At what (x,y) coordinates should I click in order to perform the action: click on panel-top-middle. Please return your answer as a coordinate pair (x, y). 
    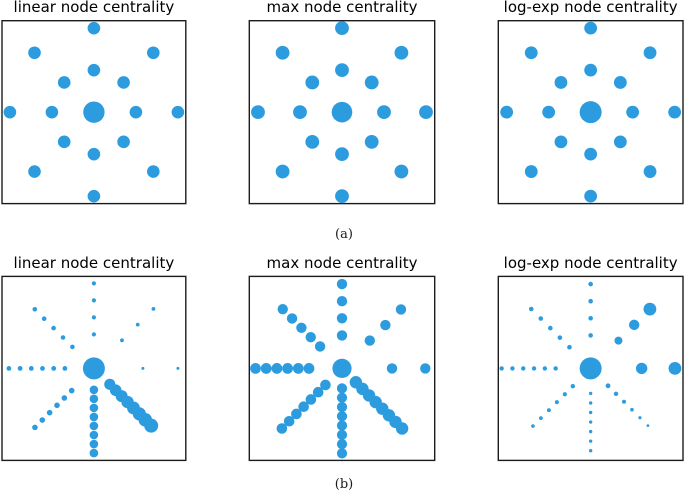
    Looking at the image, I should click on (342, 112).